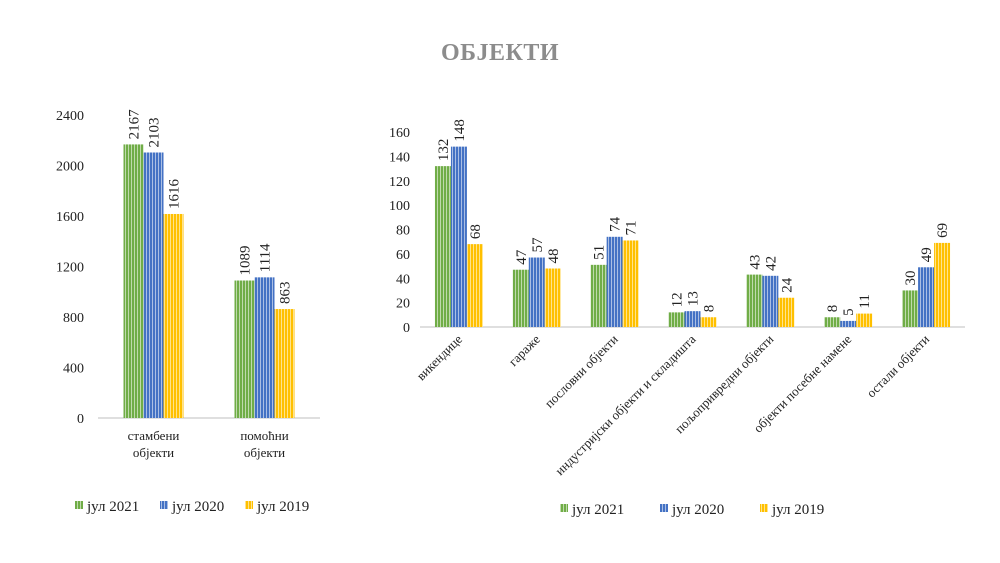  What do you see at coordinates (678, 299) in the screenshot?
I see `chart2-data-label: 12` at bounding box center [678, 299].